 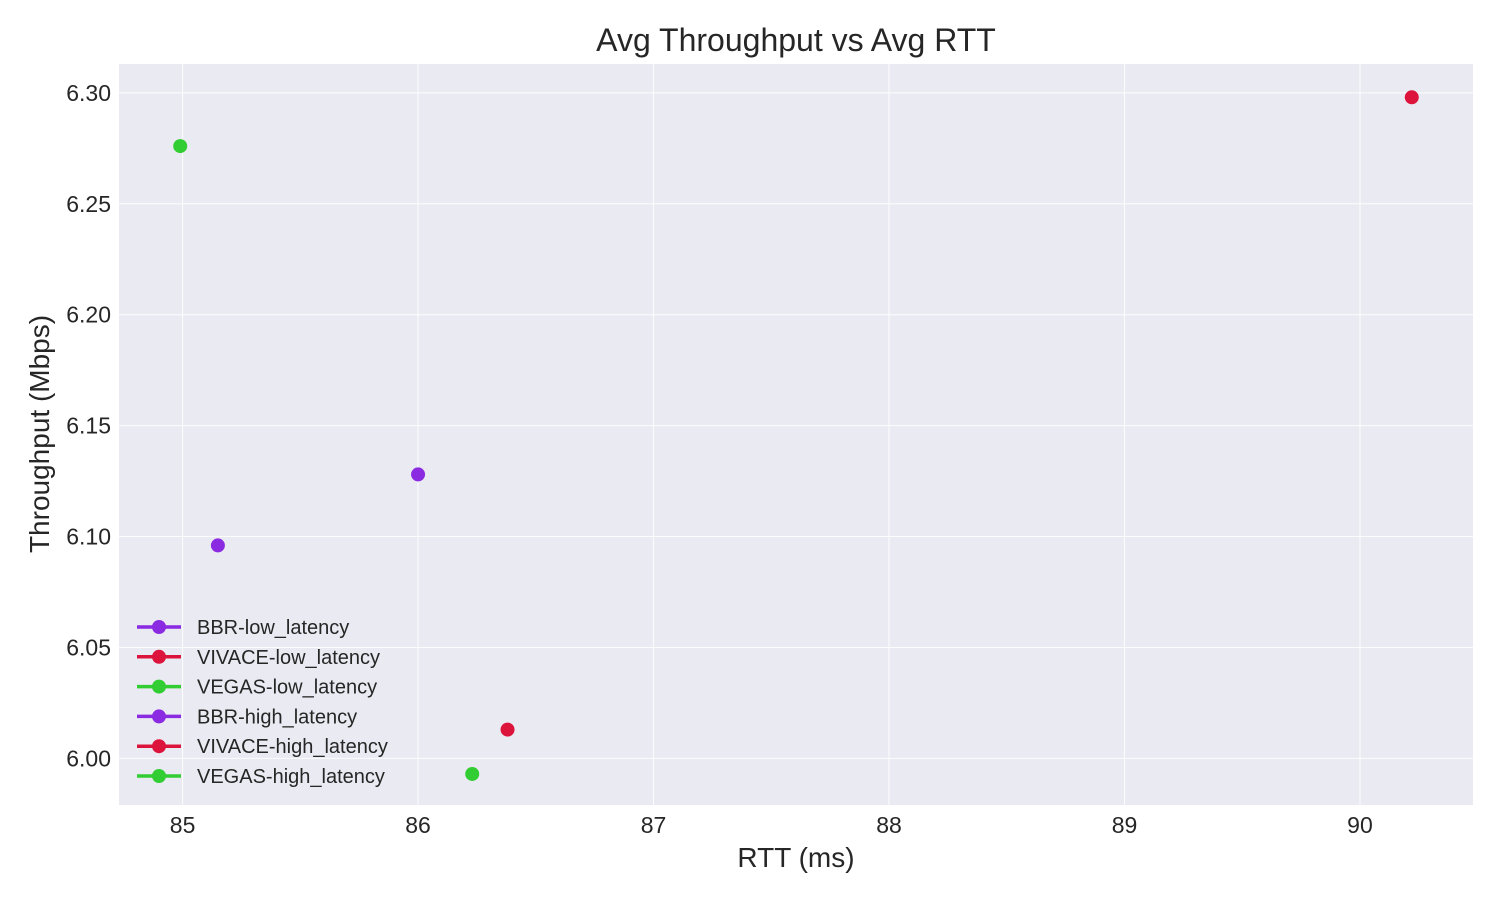 I want to click on legend-item: BBR-low_latency, so click(x=243, y=628).